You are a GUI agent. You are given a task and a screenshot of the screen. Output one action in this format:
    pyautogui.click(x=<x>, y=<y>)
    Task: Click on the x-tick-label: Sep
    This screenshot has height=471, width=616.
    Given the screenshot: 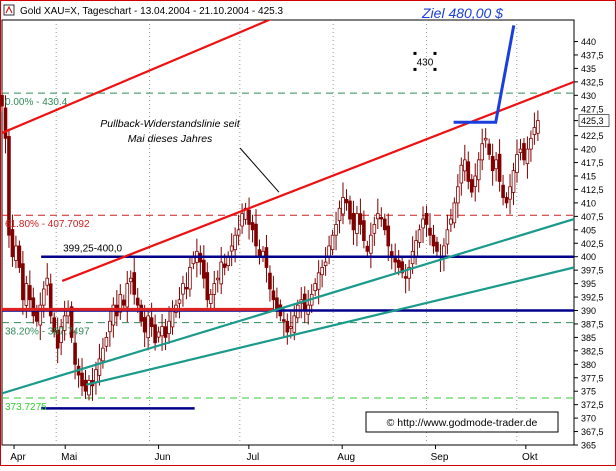 What is the action you would take?
    pyautogui.click(x=440, y=457)
    